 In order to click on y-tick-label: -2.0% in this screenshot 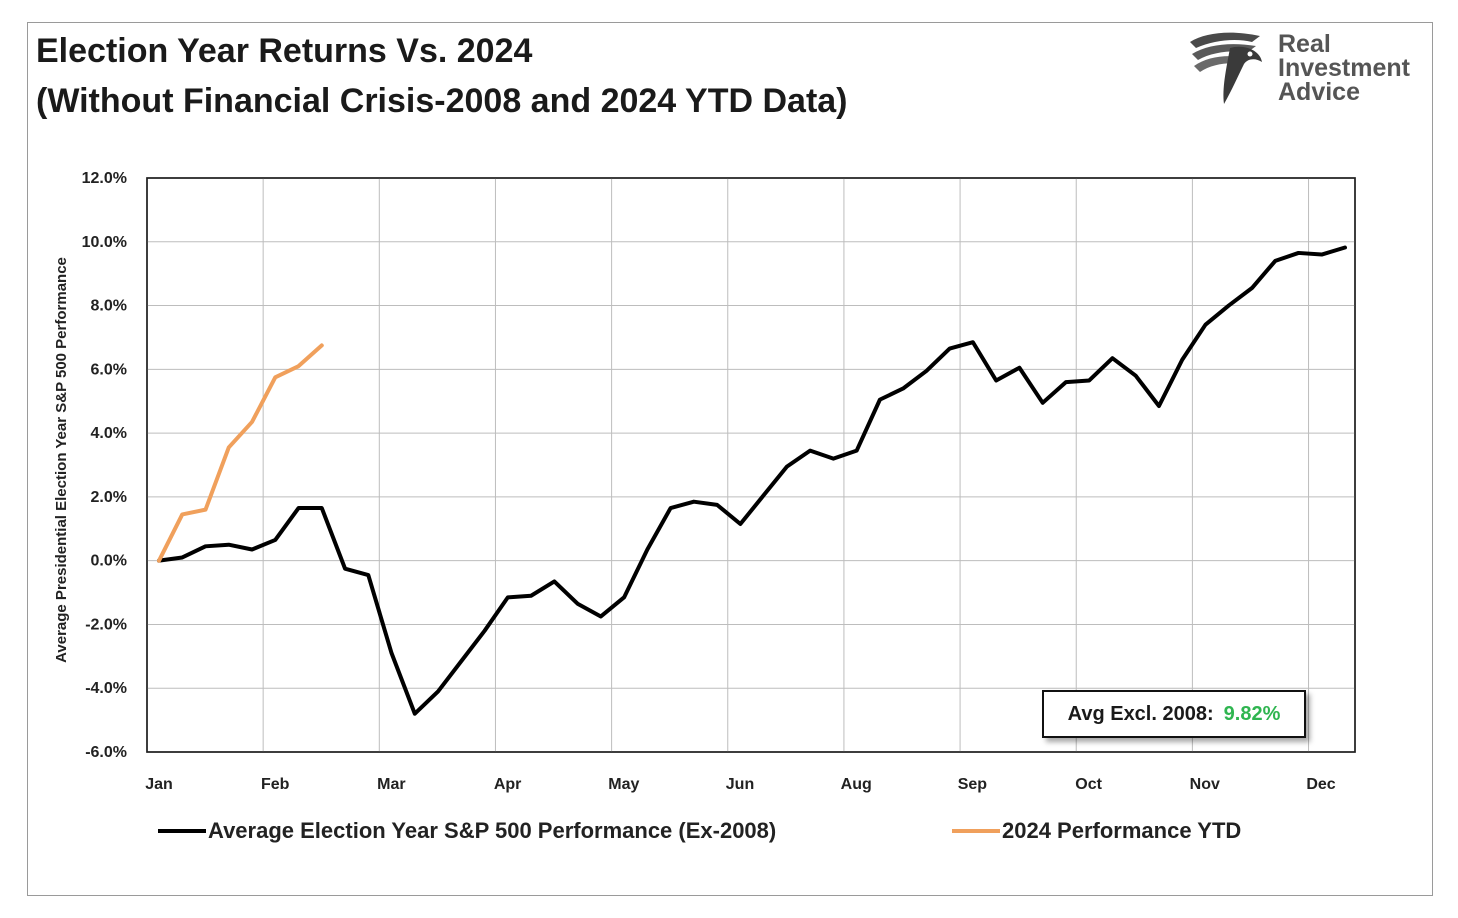, I will do `click(106, 624)`.